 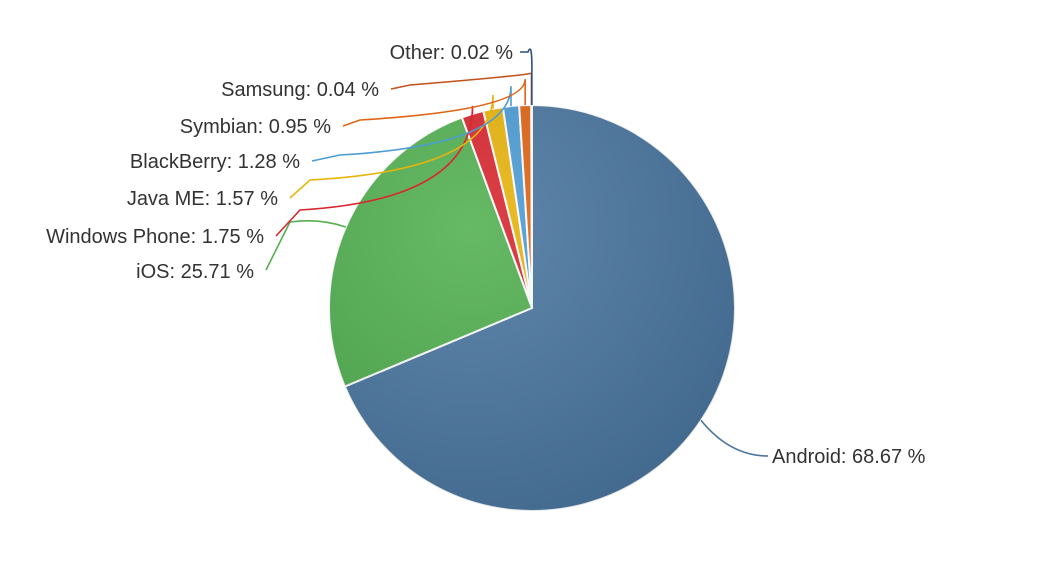 I want to click on leader-line-windows-phone, so click(x=374, y=171).